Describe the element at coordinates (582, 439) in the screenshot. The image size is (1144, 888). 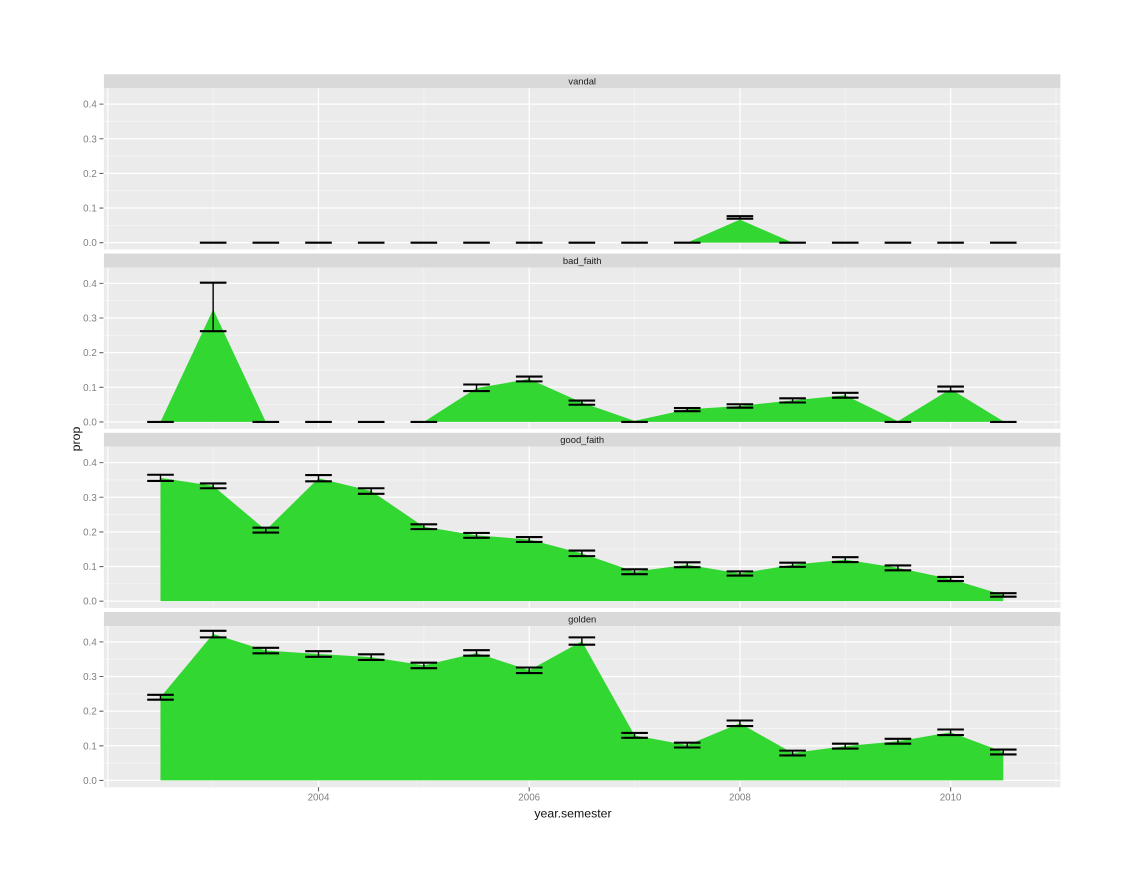
I see `svg-text: good_faith` at that location.